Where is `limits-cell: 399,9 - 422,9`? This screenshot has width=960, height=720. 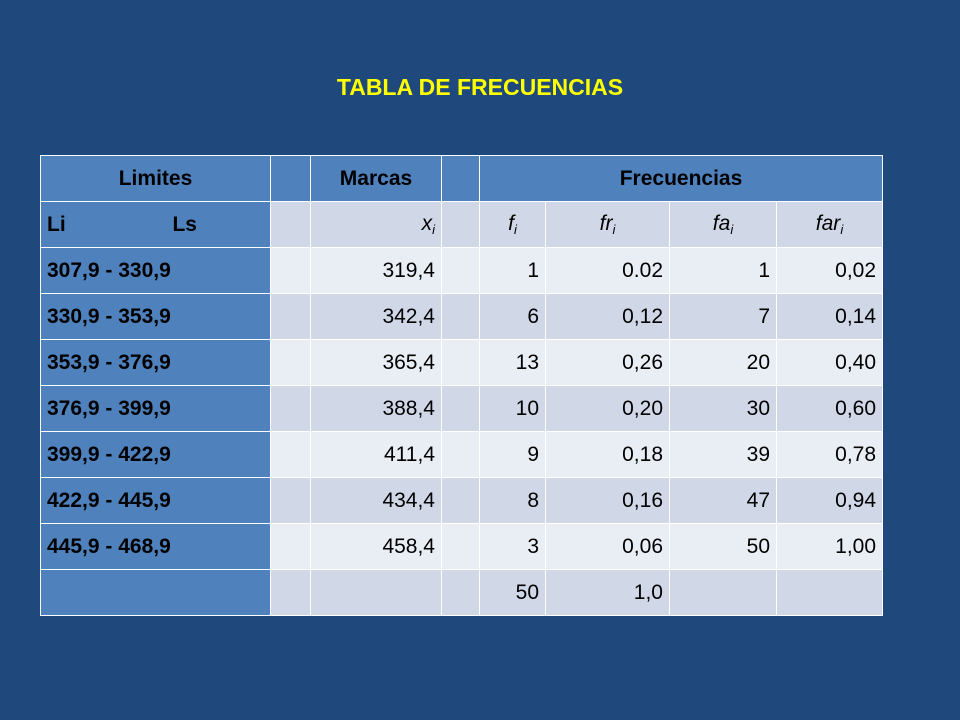 limits-cell: 399,9 - 422,9 is located at coordinates (155, 454).